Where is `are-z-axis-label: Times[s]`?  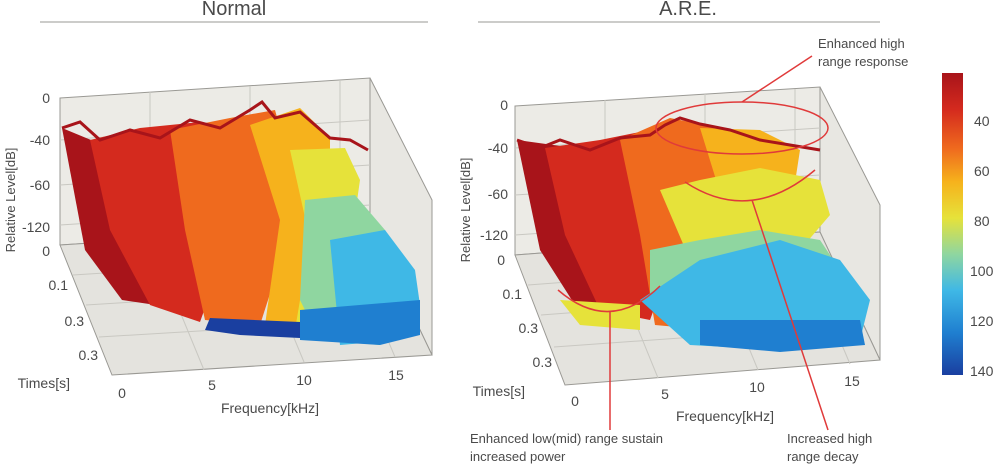
are-z-axis-label: Times[s] is located at coordinates (499, 391).